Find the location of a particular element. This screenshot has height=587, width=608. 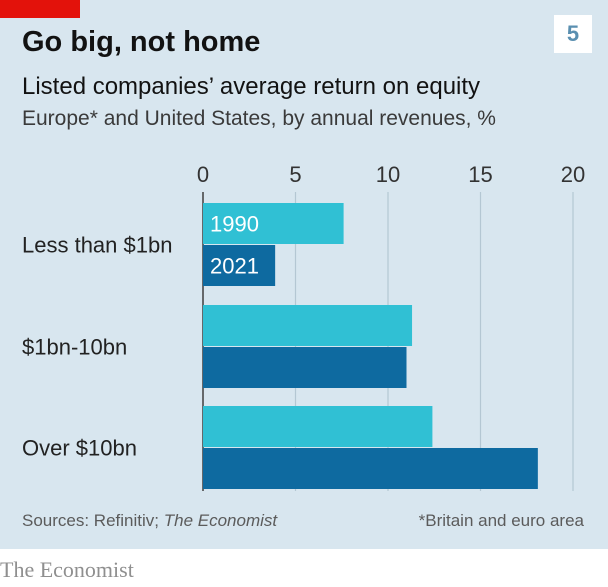

chart-title: Go big, not home is located at coordinates (141, 42).